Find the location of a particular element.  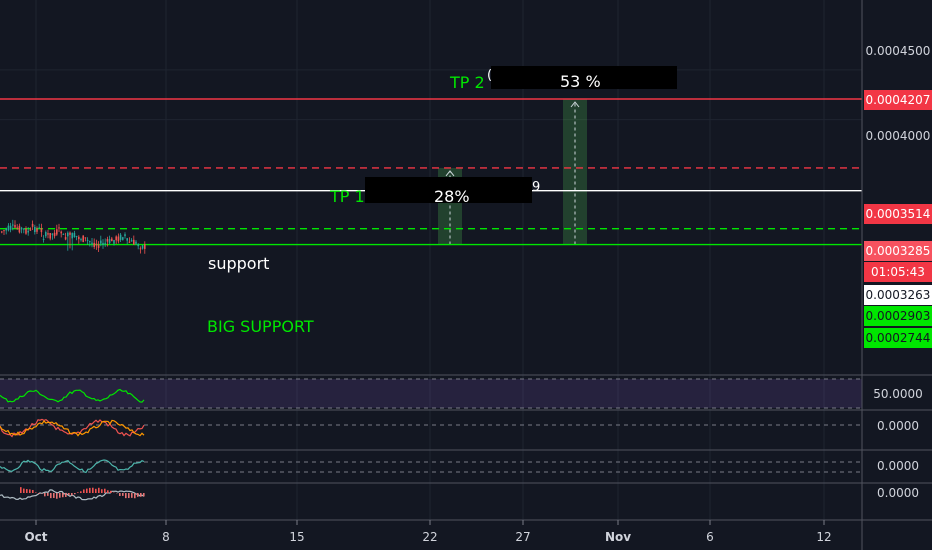

x-tick-label: 27 is located at coordinates (523, 537).